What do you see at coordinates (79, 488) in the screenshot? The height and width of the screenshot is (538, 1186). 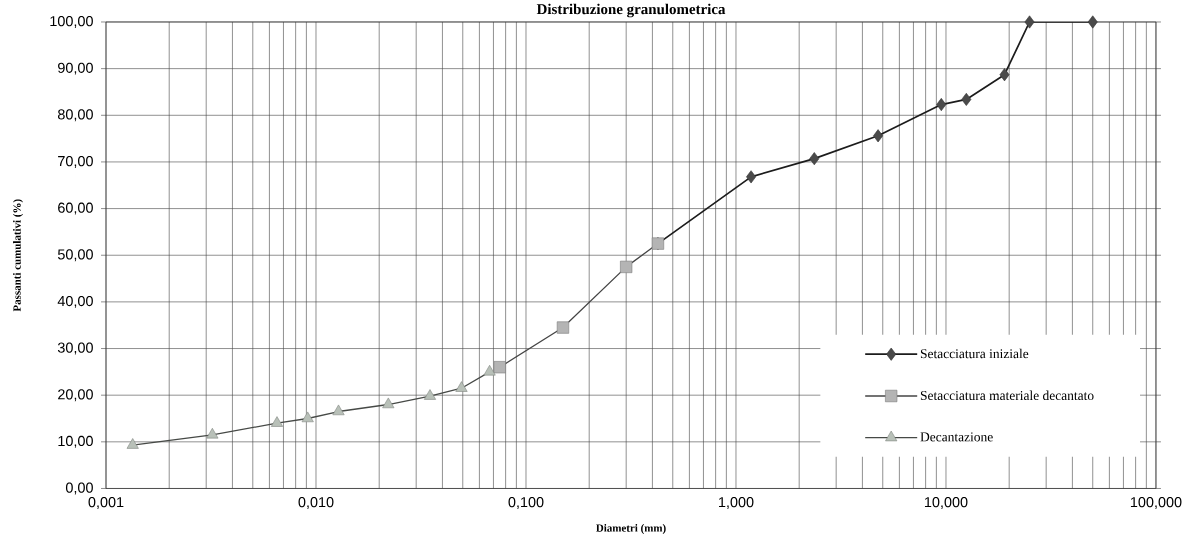 I see `y-tick-label: 0,00` at bounding box center [79, 488].